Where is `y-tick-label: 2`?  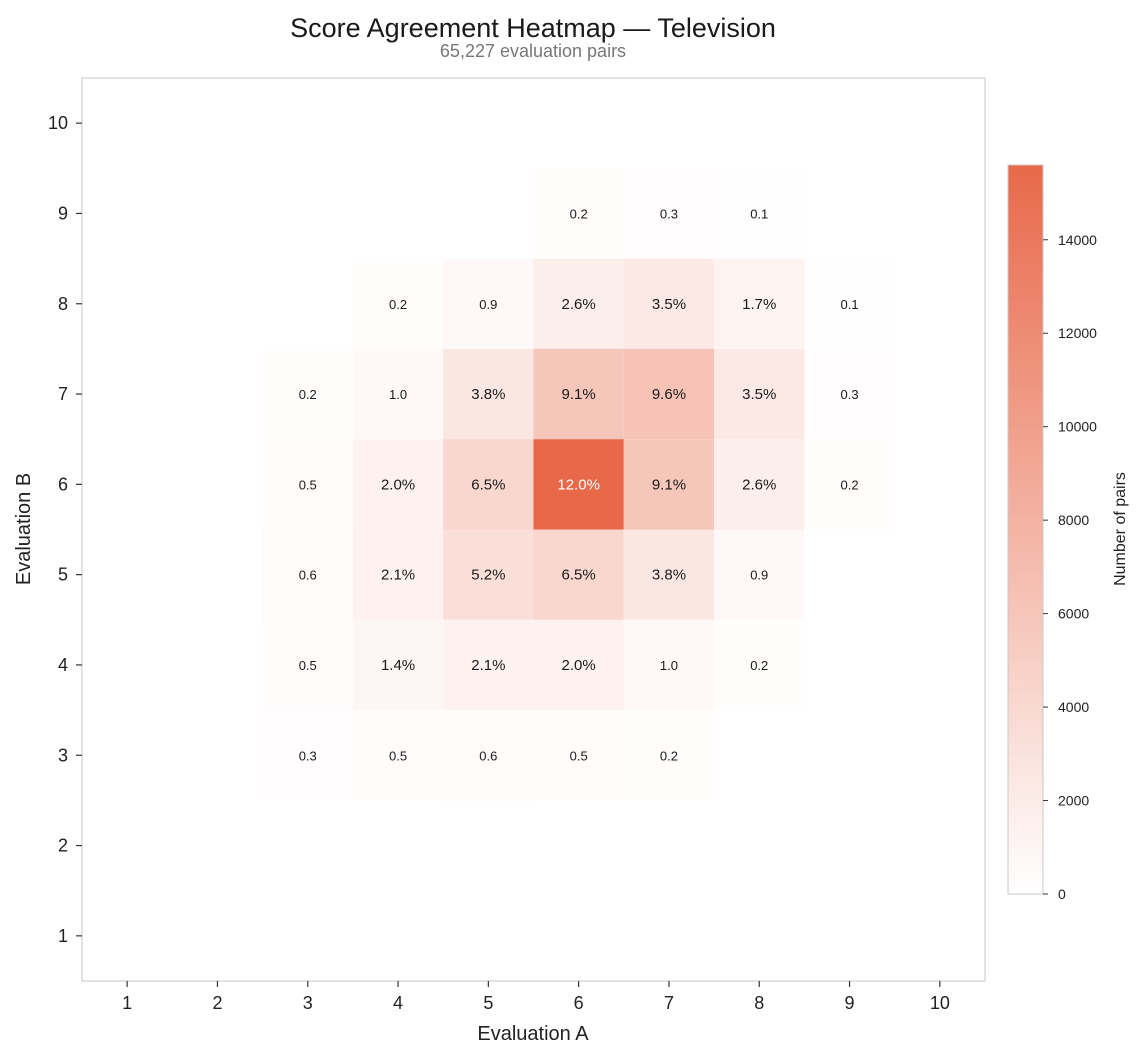
y-tick-label: 2 is located at coordinates (63, 846).